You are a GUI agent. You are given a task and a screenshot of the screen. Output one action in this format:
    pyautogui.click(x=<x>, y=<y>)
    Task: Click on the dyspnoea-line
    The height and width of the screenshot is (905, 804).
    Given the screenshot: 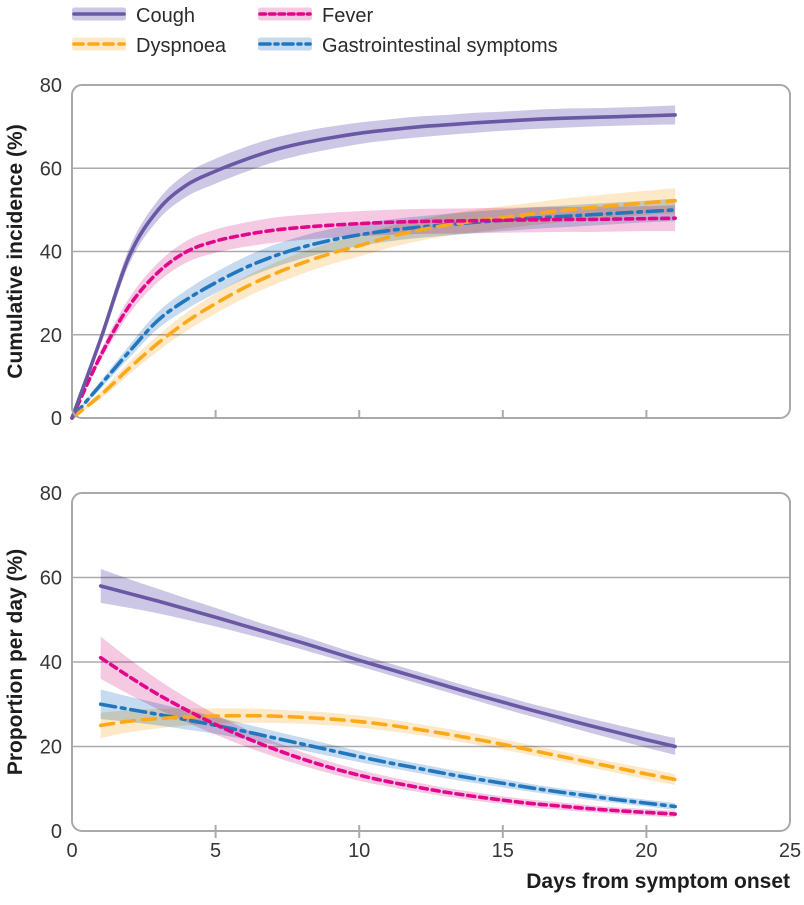 What is the action you would take?
    pyautogui.click(x=387, y=747)
    